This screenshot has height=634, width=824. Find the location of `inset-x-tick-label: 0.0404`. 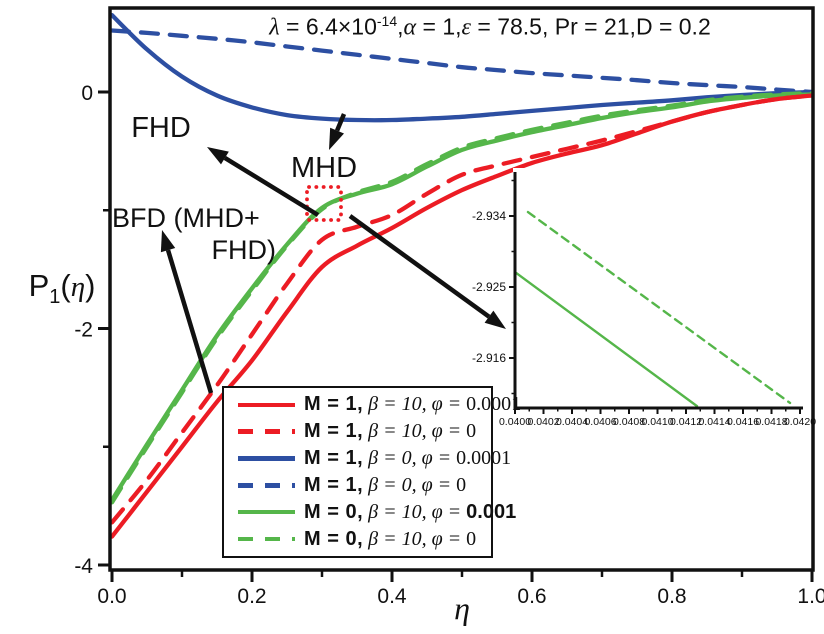

inset-x-tick-label: 0.0404 is located at coordinates (572, 422).